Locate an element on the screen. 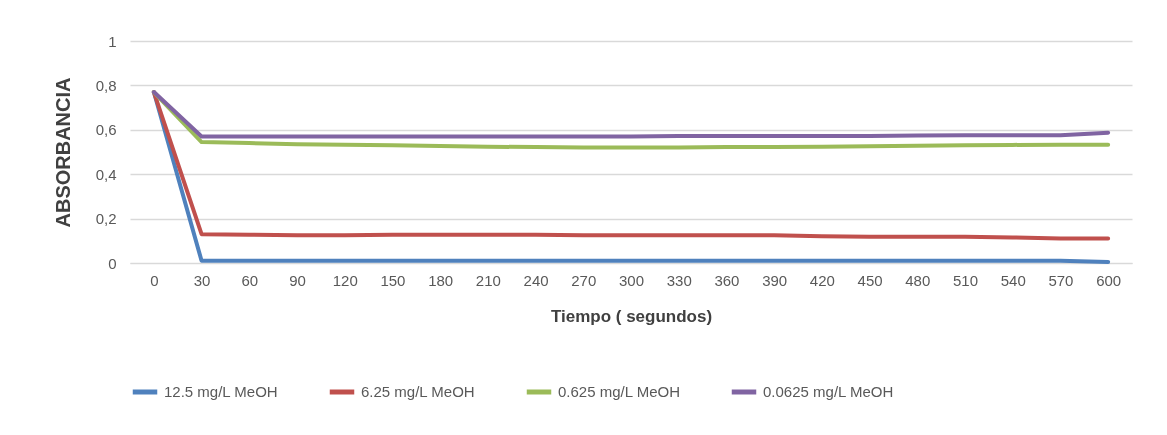  x-tick-label: 210 is located at coordinates (488, 280).